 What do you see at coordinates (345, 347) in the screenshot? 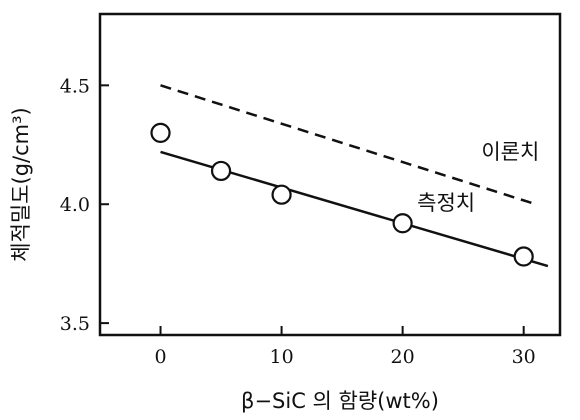
I see `x-axis-ticks: 0 10 20 30` at bounding box center [345, 347].